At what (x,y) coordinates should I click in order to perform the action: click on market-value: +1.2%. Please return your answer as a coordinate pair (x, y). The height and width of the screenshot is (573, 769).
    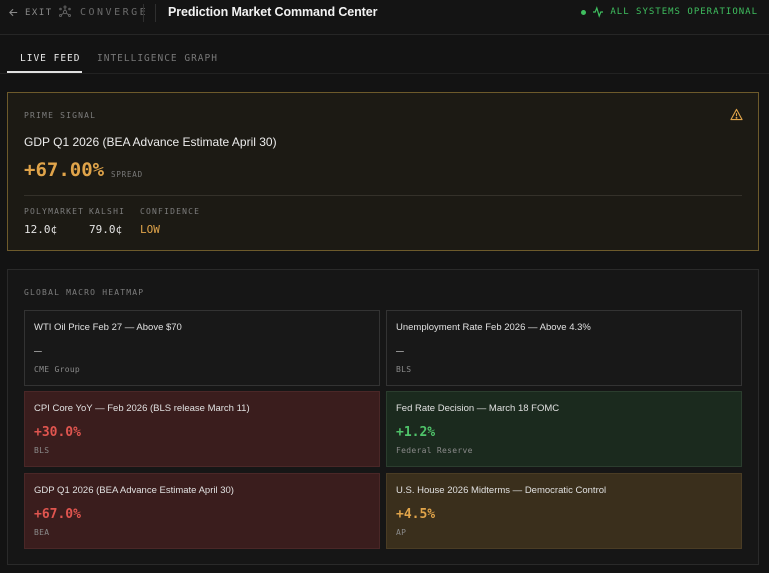
    Looking at the image, I should click on (416, 432).